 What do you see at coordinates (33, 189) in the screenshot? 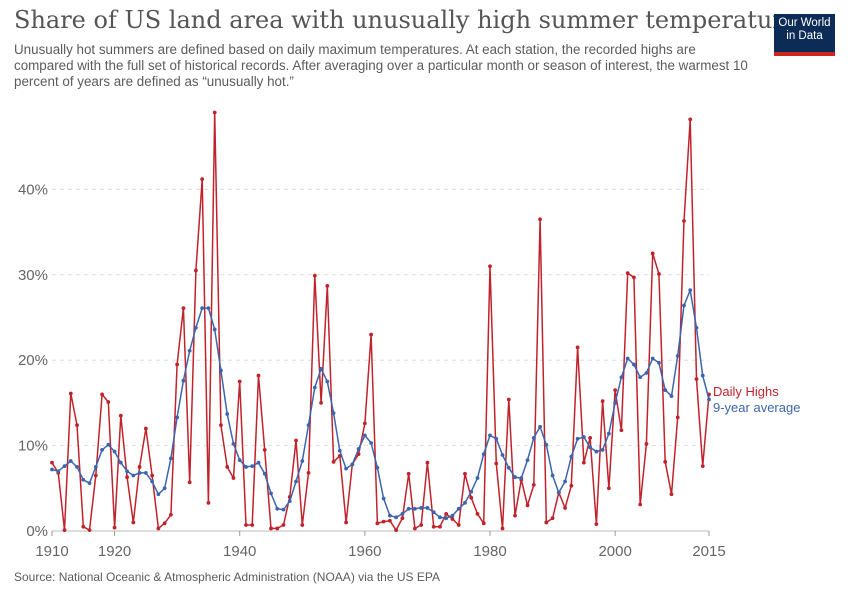
I see `y-tick-label: 40%` at bounding box center [33, 189].